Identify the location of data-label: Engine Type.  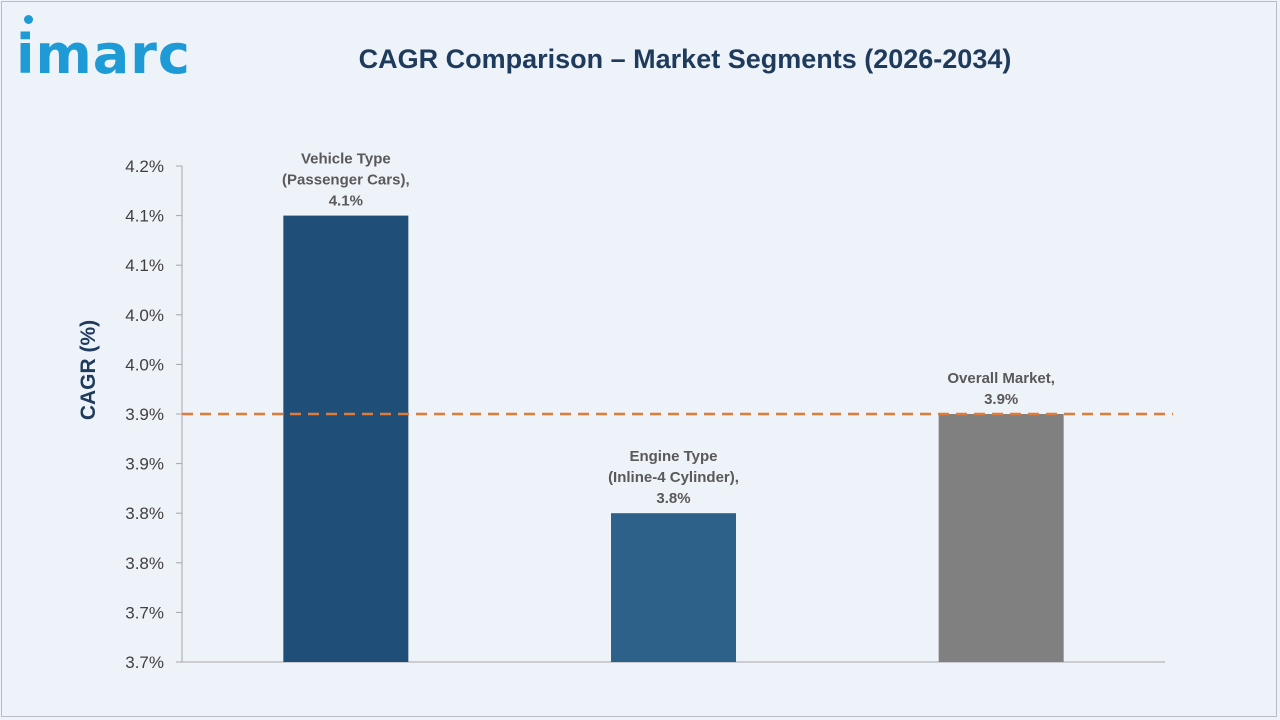
(673, 456).